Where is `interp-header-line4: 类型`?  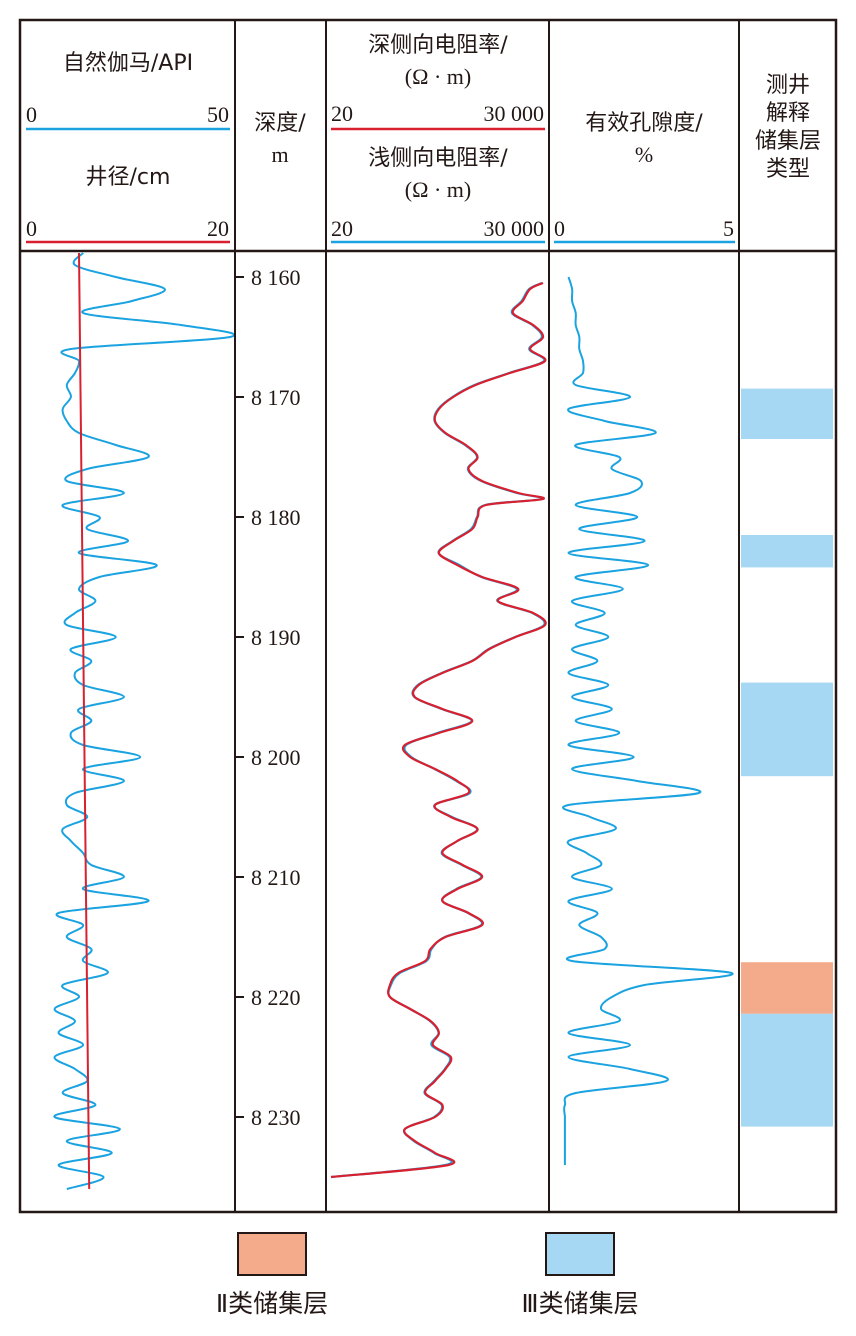
interp-header-line4: 类型 is located at coordinates (788, 169).